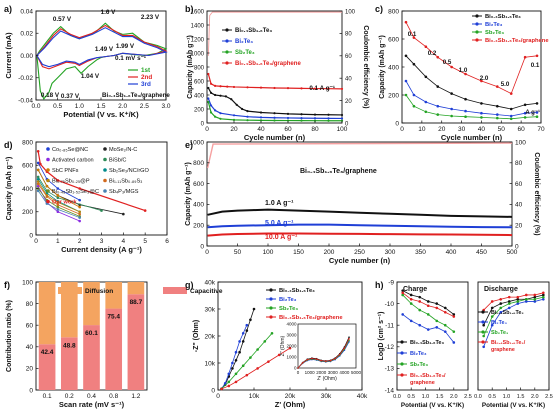  Describe the element at coordinates (338, 171) in the screenshot. I see `panel-e-sample: Bi₀.₄Sb₁.₆Te₃/graphene` at that location.